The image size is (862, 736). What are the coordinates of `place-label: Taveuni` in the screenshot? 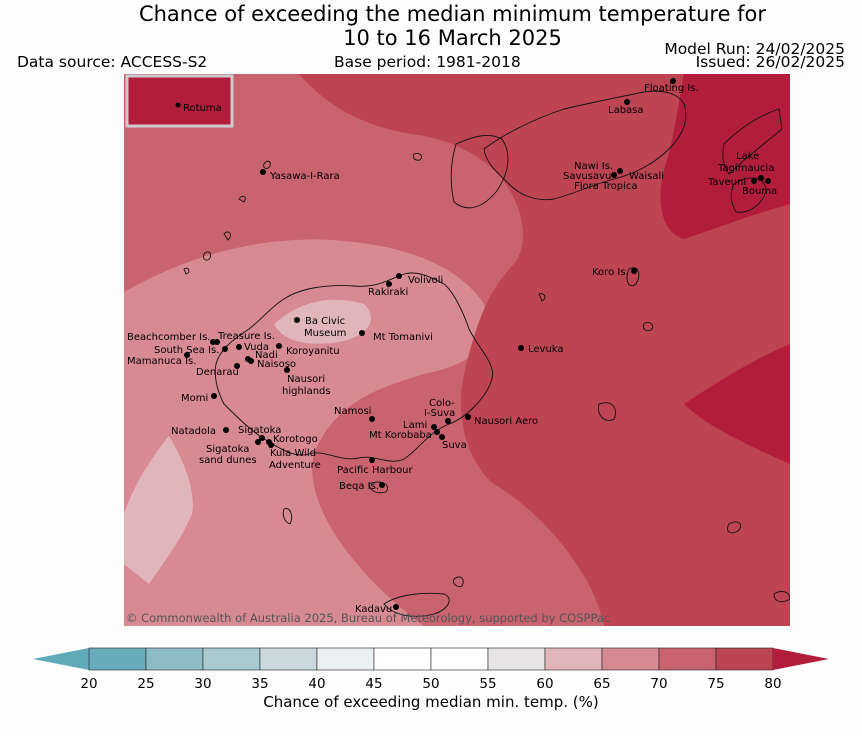 It's located at (726, 182).